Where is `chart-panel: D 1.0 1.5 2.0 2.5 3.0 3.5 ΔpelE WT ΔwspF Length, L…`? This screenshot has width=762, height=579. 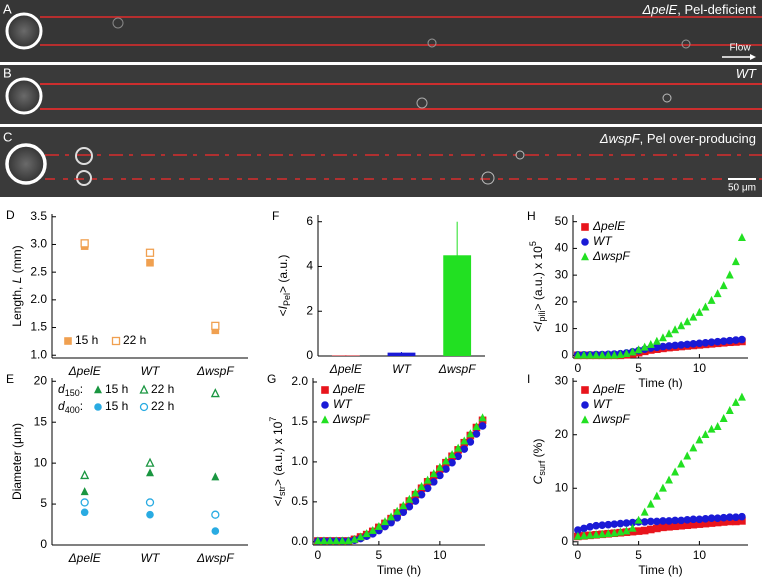 chart-panel: D 1.0 1.5 2.0 2.5 3.0 3.5 ΔpelE WT ΔwspF Length, L… is located at coordinates (127, 293).